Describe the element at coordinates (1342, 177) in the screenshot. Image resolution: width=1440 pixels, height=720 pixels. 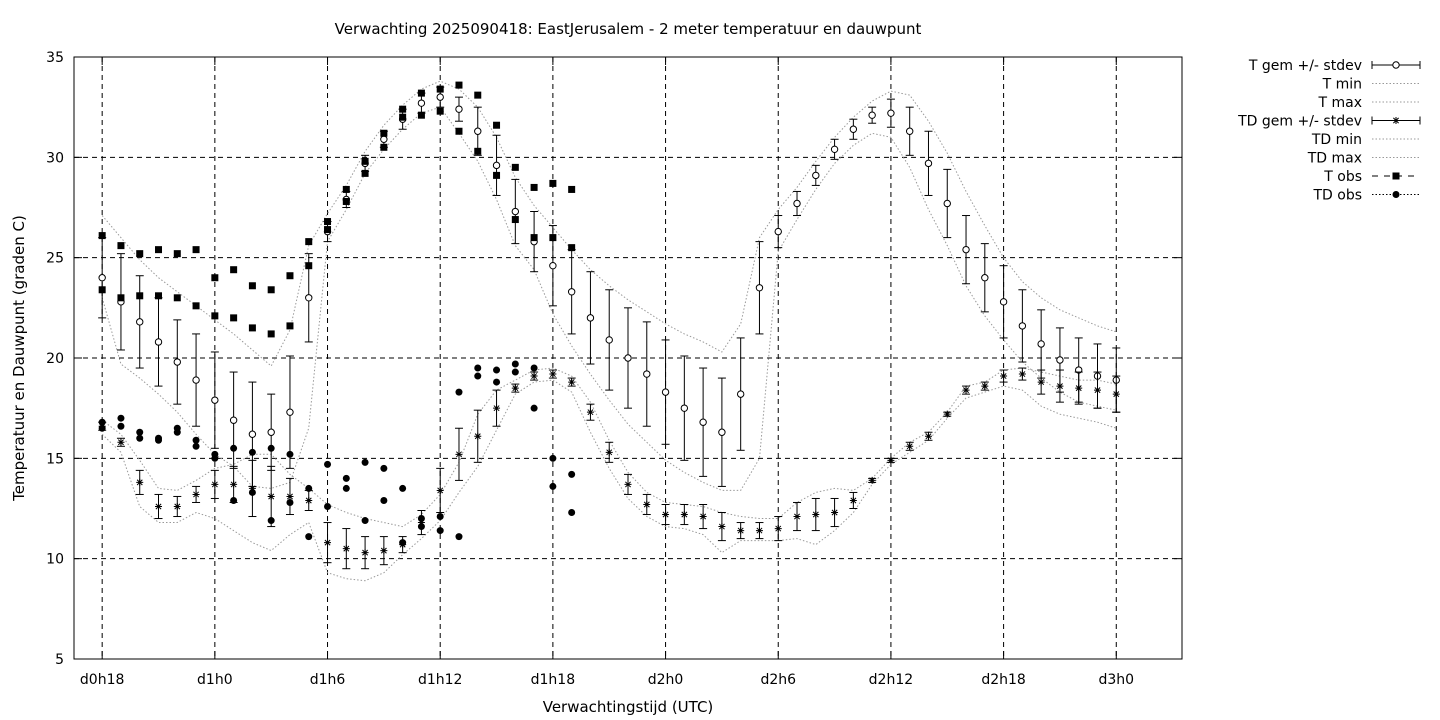
I see `legend-label: T obs` at that location.